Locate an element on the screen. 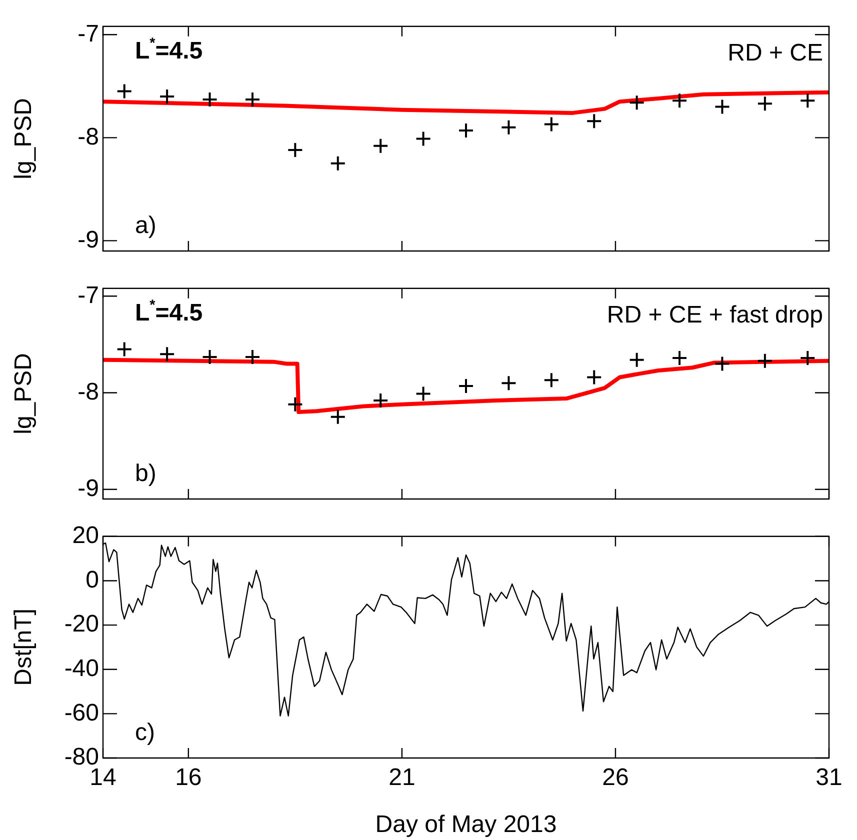 This screenshot has height=840, width=857. annotation: a) is located at coordinates (145, 225).